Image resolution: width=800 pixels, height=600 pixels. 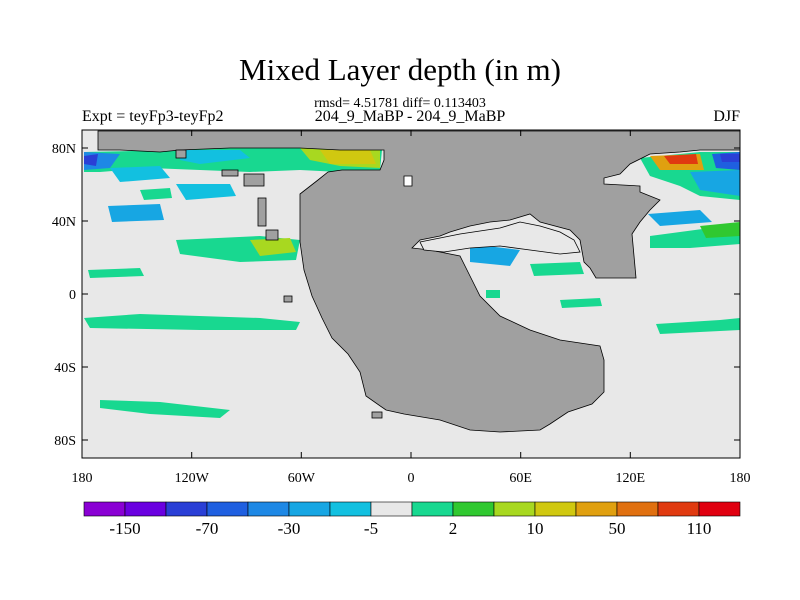 What do you see at coordinates (207, 528) in the screenshot?
I see `colorbar-label: -70` at bounding box center [207, 528].